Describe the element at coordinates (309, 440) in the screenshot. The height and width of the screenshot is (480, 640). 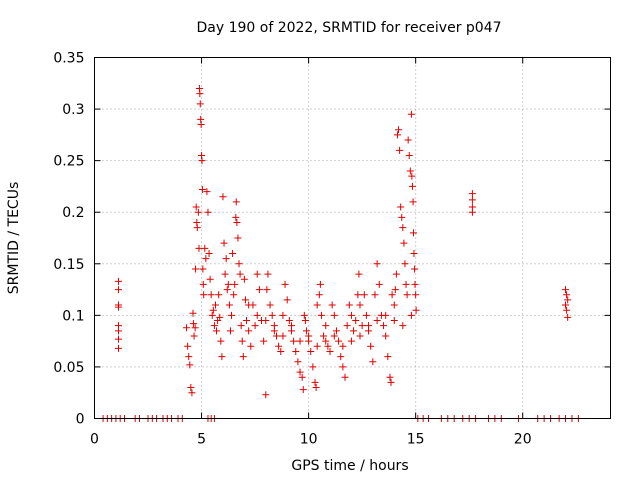
I see `x-tick-label: 10` at that location.